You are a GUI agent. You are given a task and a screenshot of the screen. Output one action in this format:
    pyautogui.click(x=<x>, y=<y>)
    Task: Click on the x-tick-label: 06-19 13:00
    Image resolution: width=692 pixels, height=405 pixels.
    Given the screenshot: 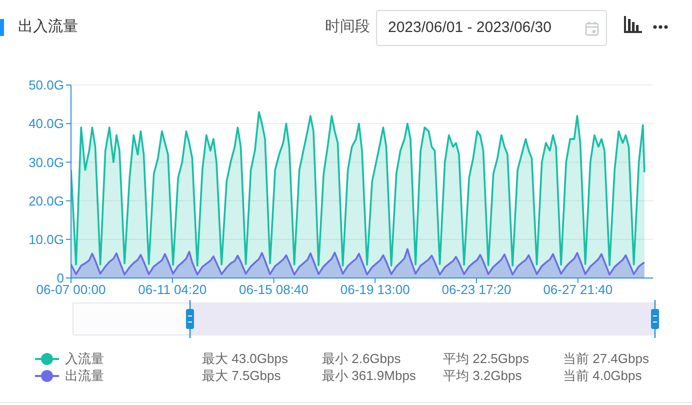 What is the action you would take?
    pyautogui.click(x=375, y=290)
    